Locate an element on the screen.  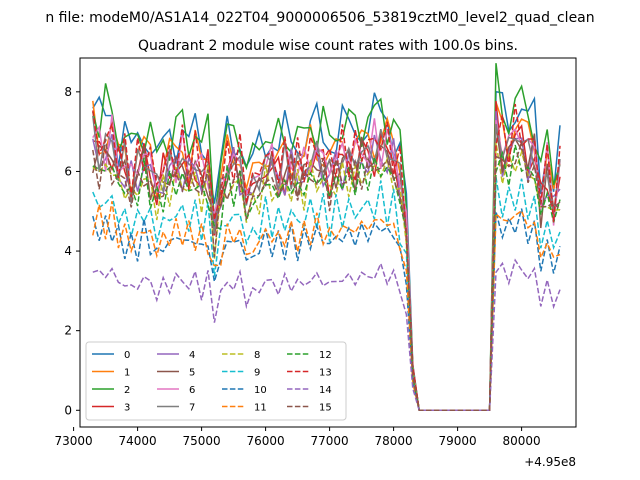
x-axis: 73000 74000 75000 76000 77000 78000 79000 80000 is located at coordinates (298, 437).